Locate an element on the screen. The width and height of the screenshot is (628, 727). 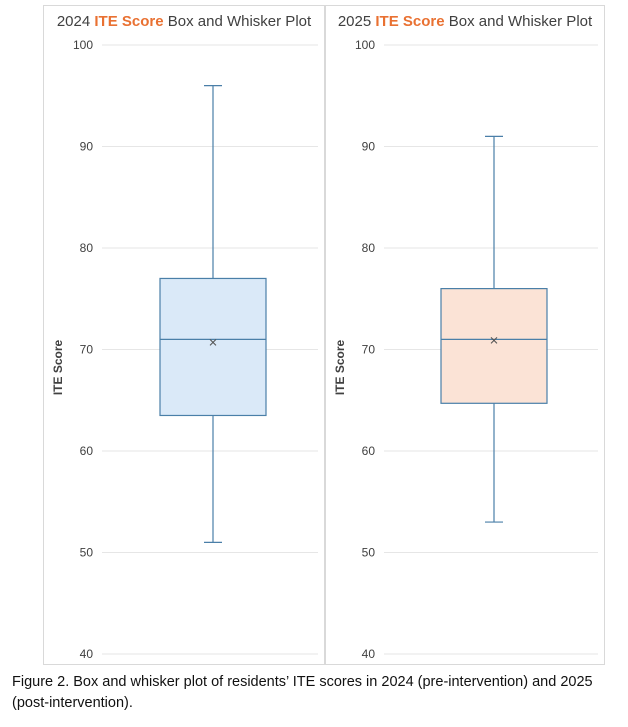
title-year: 2024 is located at coordinates (75, 21).